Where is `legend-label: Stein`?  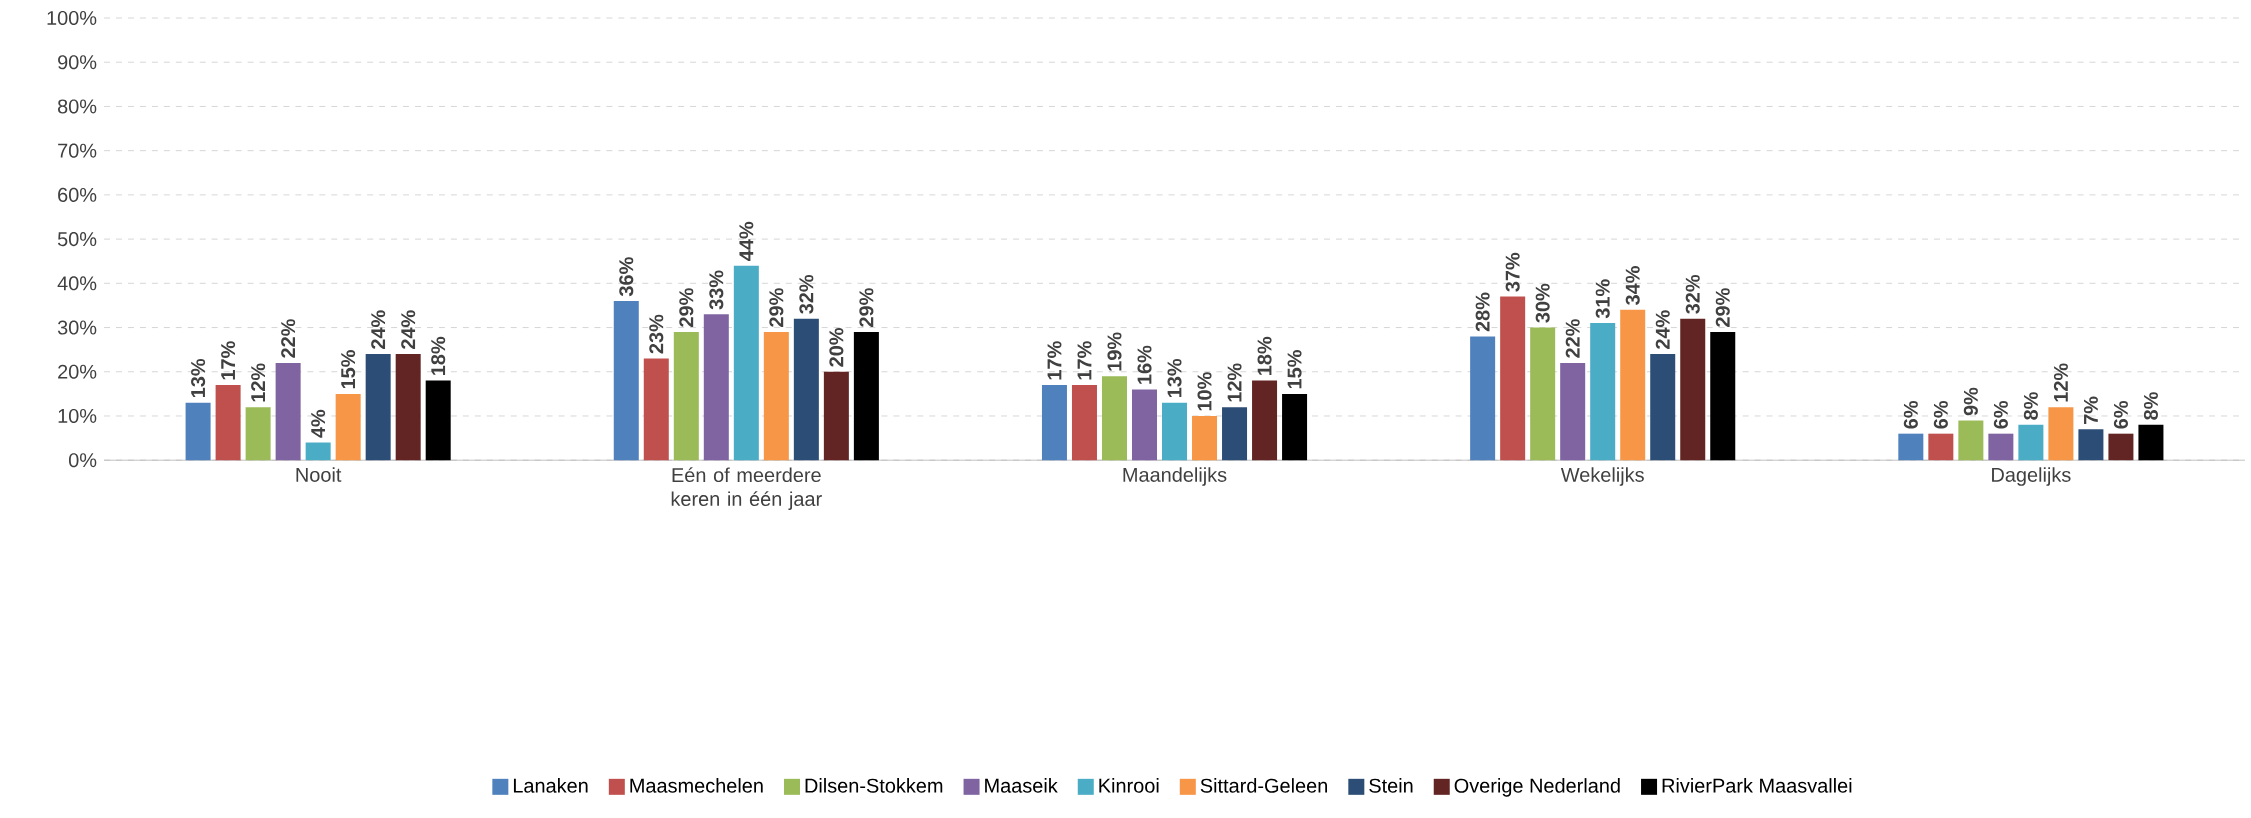 legend-label: Stein is located at coordinates (1391, 785).